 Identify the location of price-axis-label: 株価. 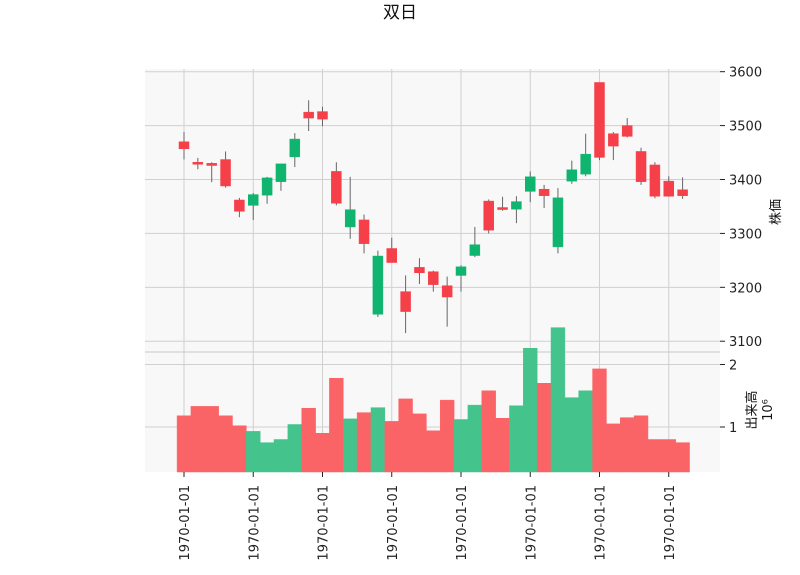
(776, 212).